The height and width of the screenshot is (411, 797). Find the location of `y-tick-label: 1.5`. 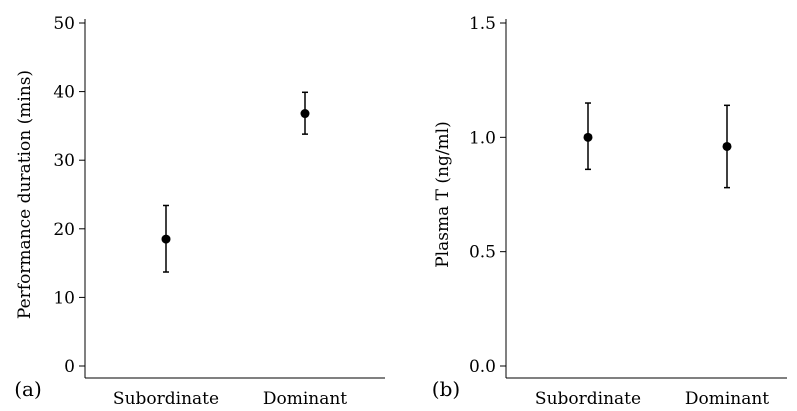

y-tick-label: 1.5 is located at coordinates (482, 24).